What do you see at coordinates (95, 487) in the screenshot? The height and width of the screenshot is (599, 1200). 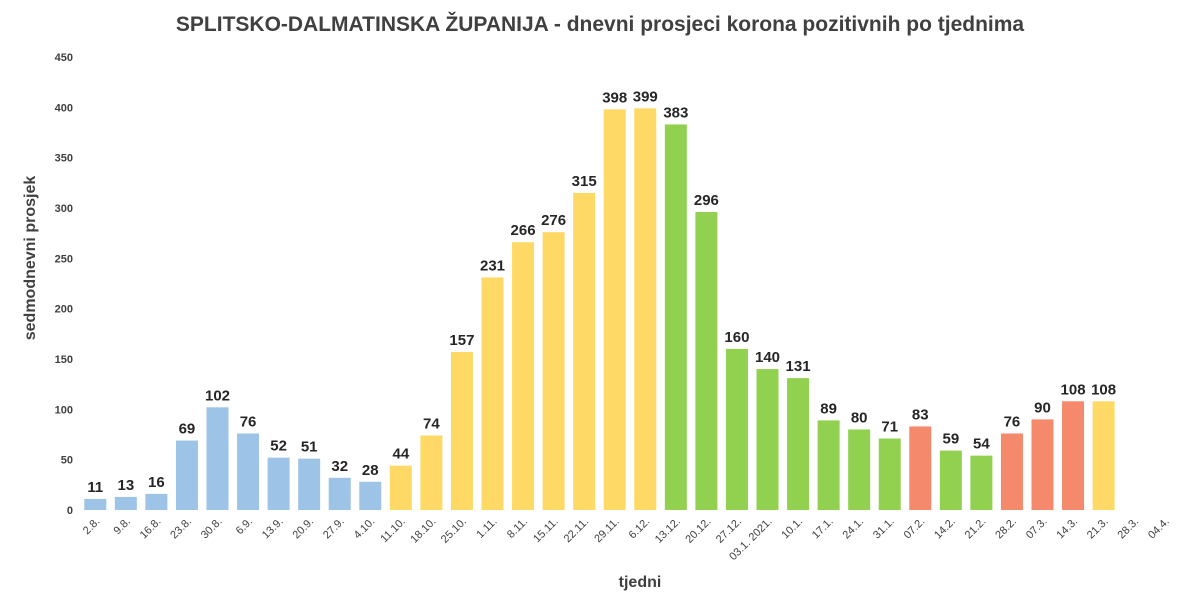 I see `data-label: 11` at bounding box center [95, 487].